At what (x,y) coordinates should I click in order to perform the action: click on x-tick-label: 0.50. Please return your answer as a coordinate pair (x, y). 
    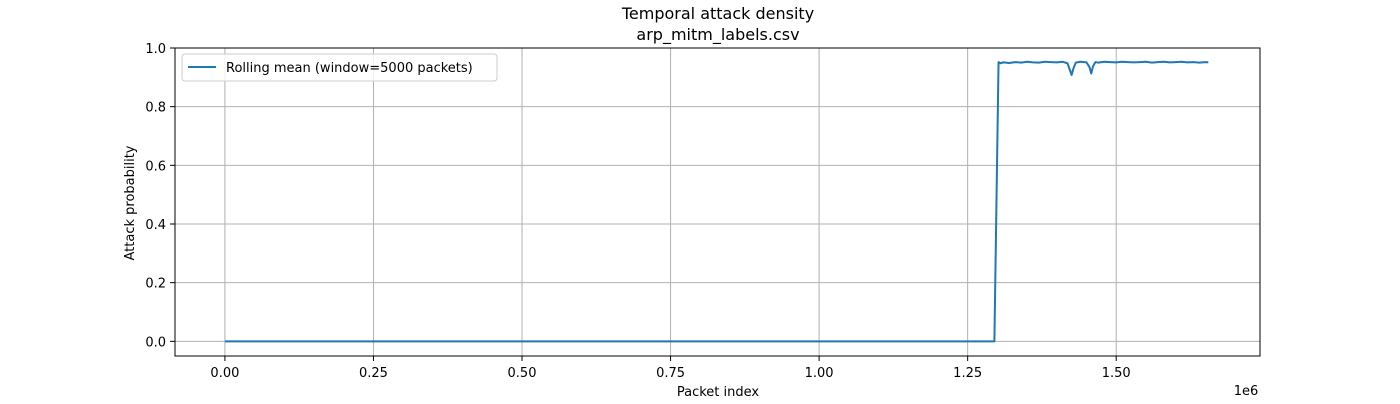
    Looking at the image, I should click on (522, 373).